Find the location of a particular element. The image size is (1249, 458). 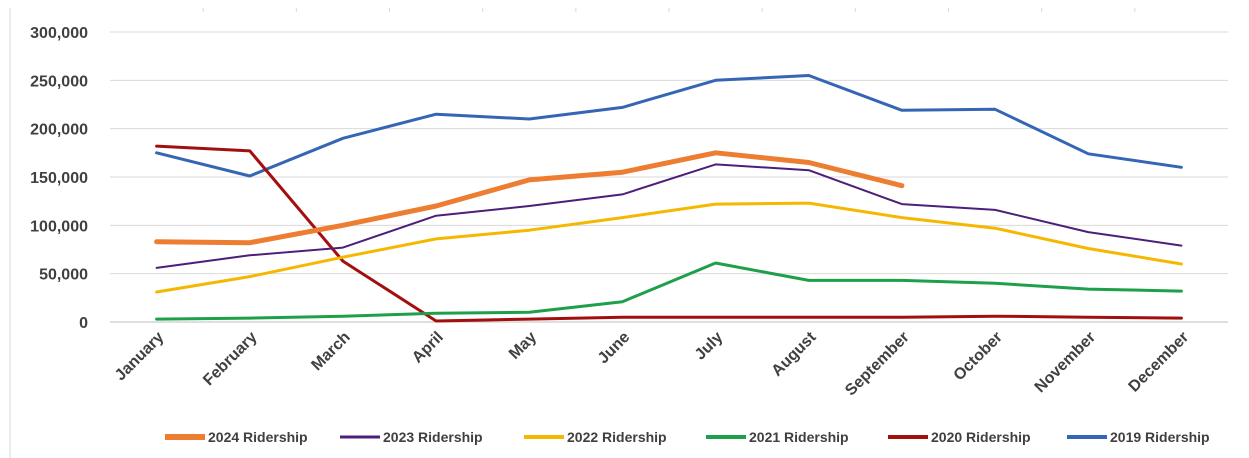

x-tick-label: September is located at coordinates (877, 364).